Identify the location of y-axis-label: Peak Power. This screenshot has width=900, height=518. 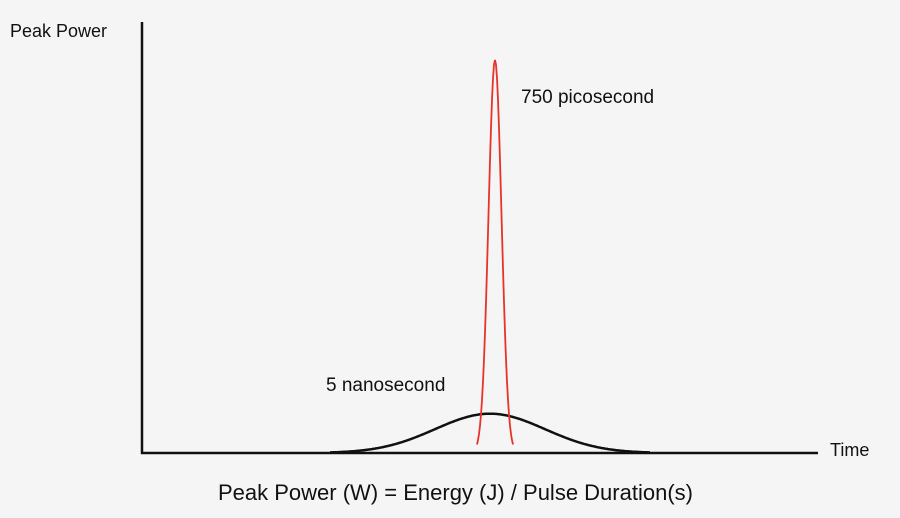
(59, 31).